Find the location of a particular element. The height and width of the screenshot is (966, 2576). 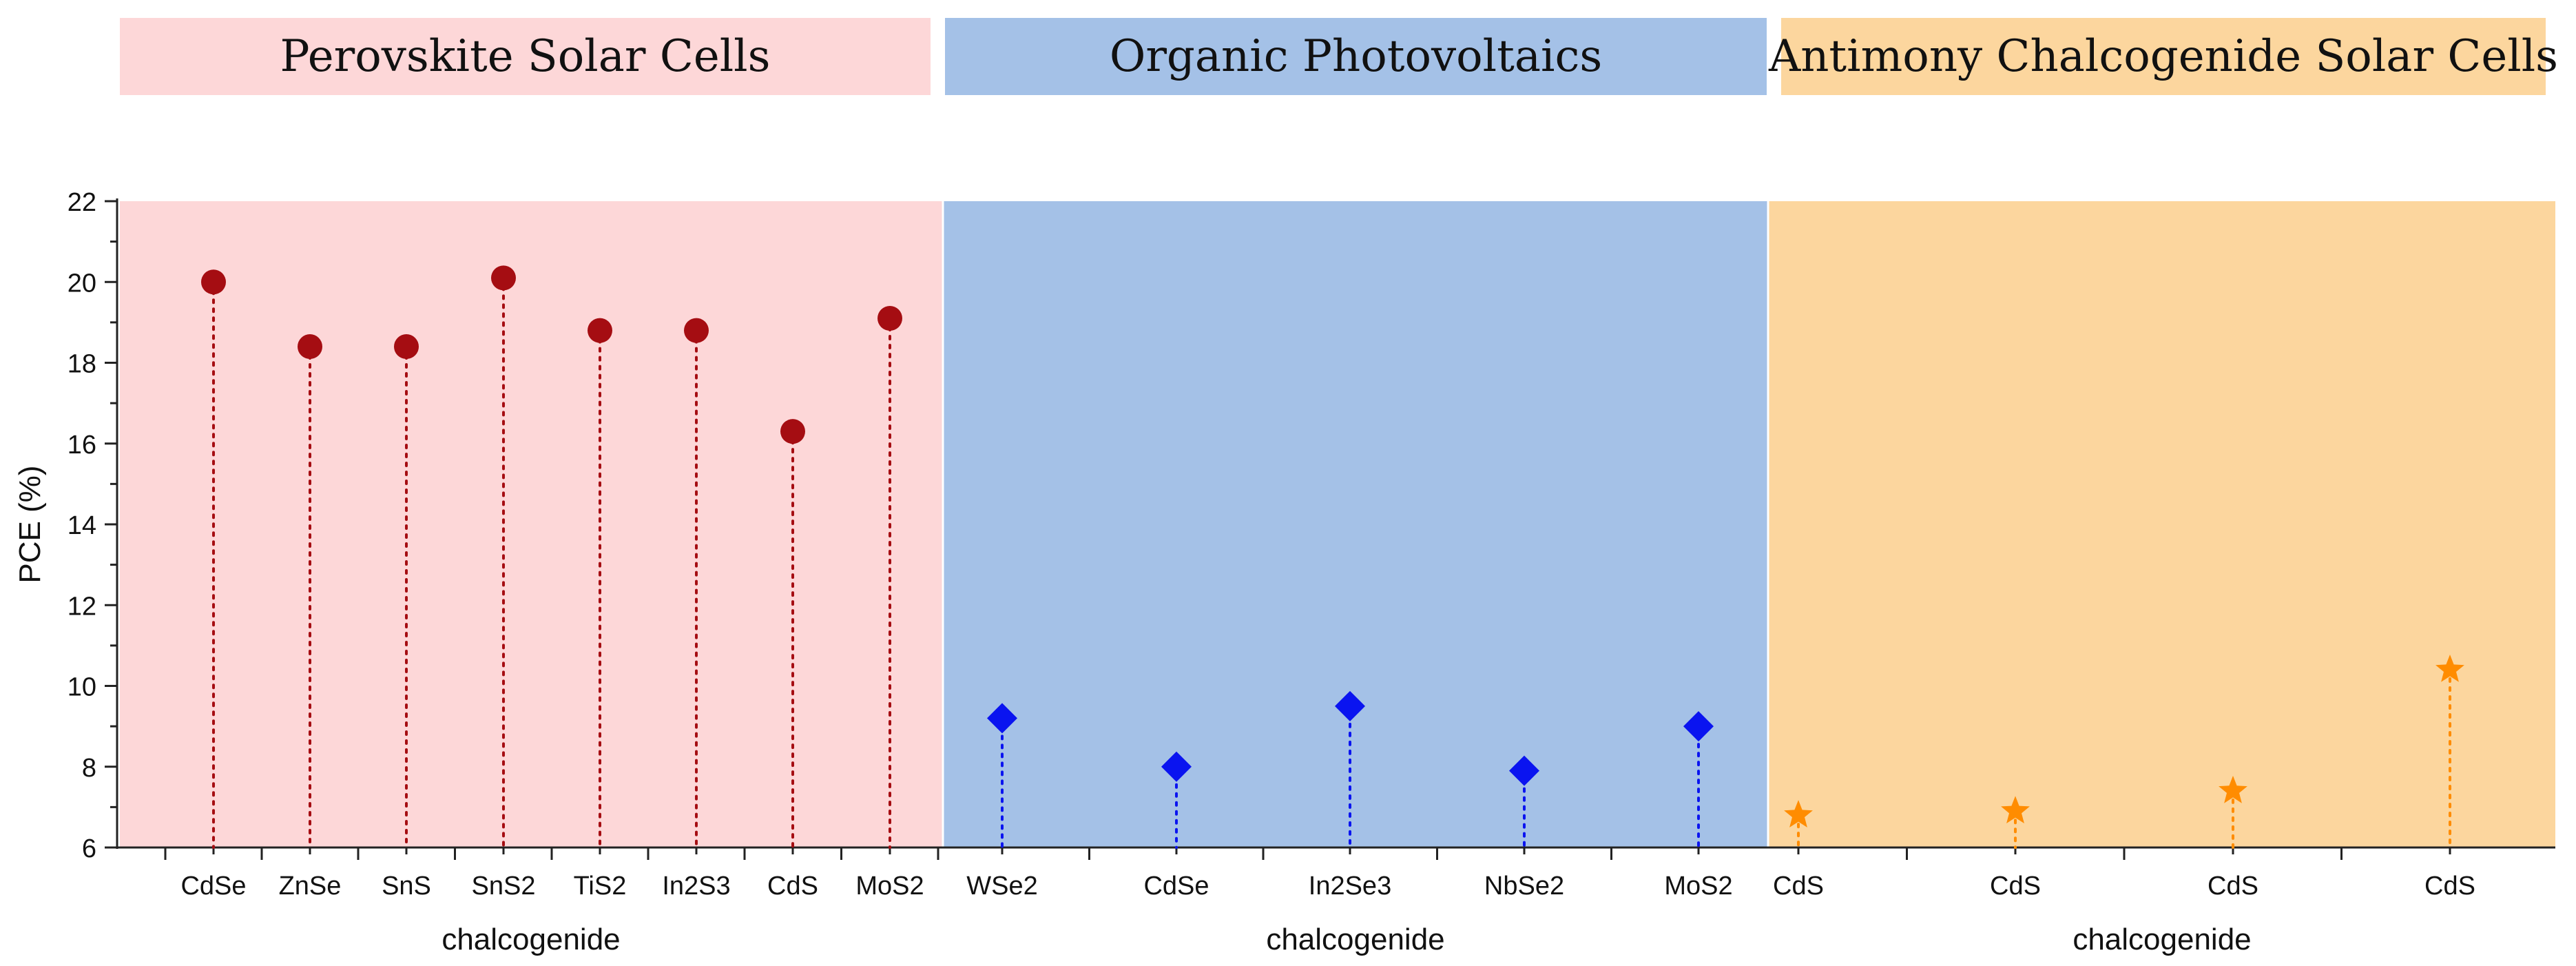

header-organic: Organic Photovoltaics is located at coordinates (1356, 56).